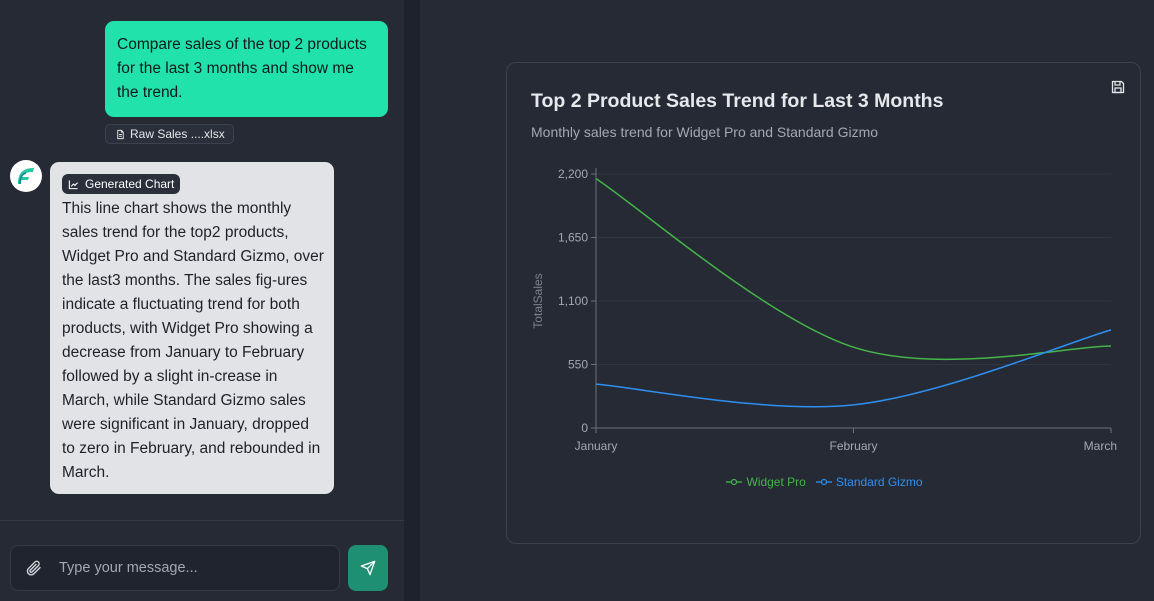  I want to click on y-axis-label: TotalSales, so click(538, 300).